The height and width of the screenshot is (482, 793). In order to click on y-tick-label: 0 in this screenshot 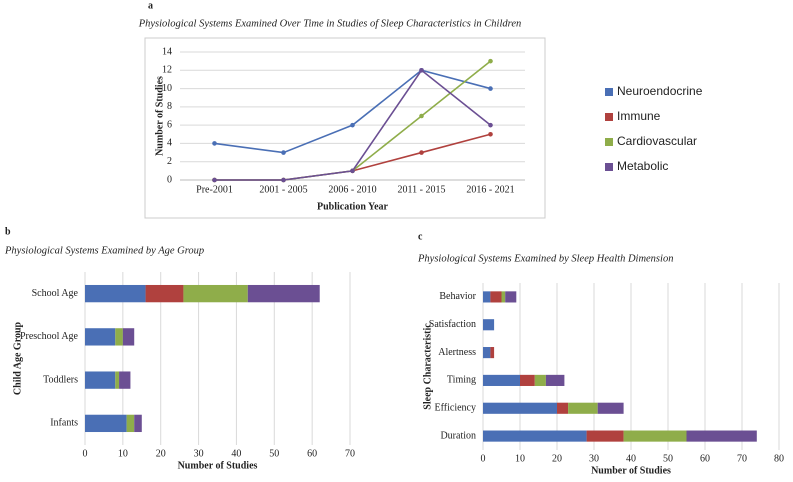, I will do `click(169, 179)`.